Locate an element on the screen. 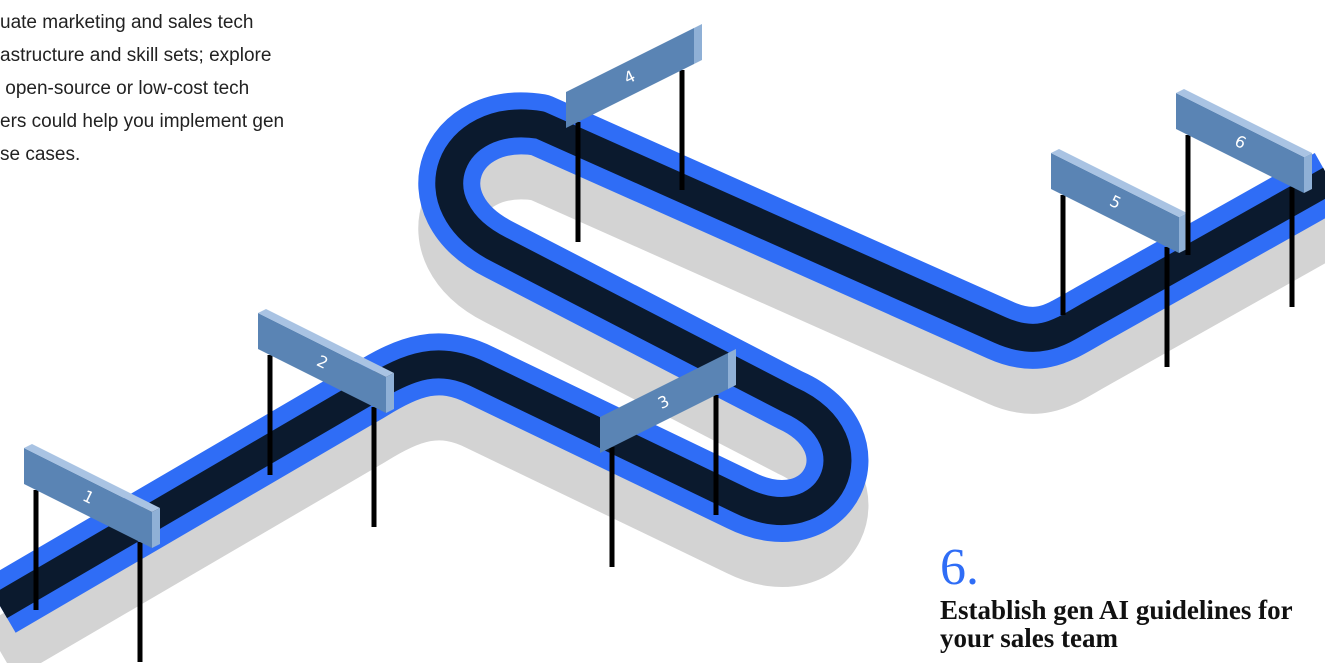 The width and height of the screenshot is (1325, 663). intro-line: ers could help you implement gen is located at coordinates (142, 121).